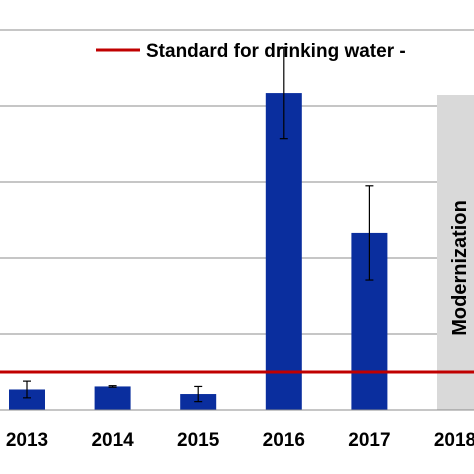 This screenshot has width=474, height=474. Describe the element at coordinates (369, 233) in the screenshot. I see `error-bar-2017` at that location.